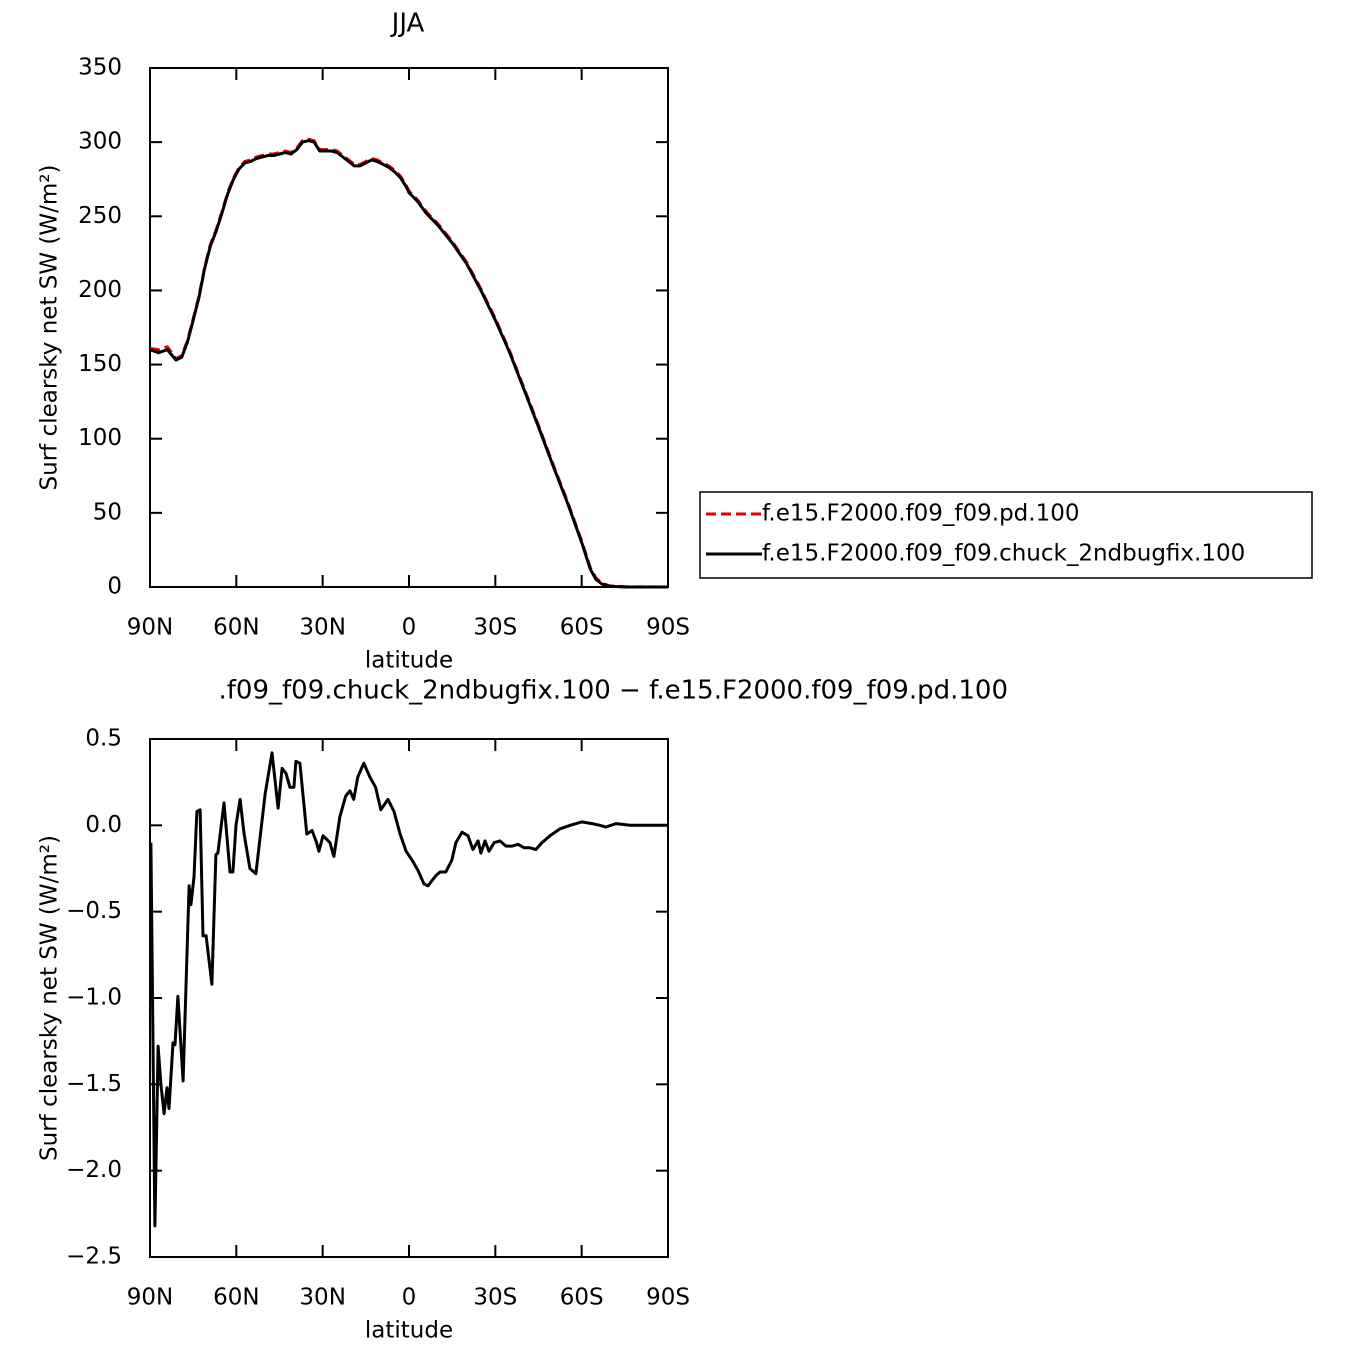 The image size is (1349, 1352). What do you see at coordinates (100, 216) in the screenshot?
I see `y-tick-label: 250` at bounding box center [100, 216].